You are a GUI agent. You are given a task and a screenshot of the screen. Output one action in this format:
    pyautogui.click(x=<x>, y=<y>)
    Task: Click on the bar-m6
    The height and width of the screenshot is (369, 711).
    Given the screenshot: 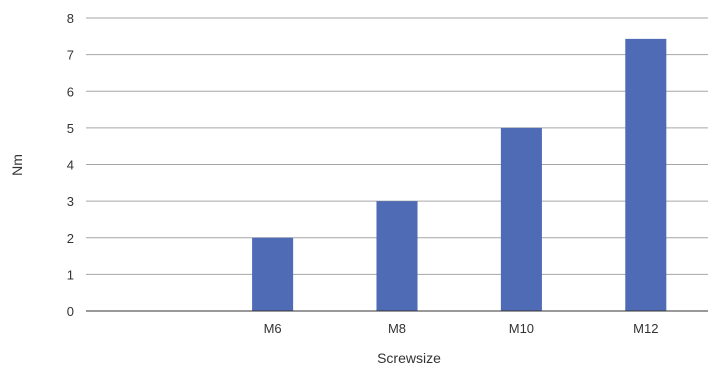 What is the action you would take?
    pyautogui.click(x=273, y=274)
    